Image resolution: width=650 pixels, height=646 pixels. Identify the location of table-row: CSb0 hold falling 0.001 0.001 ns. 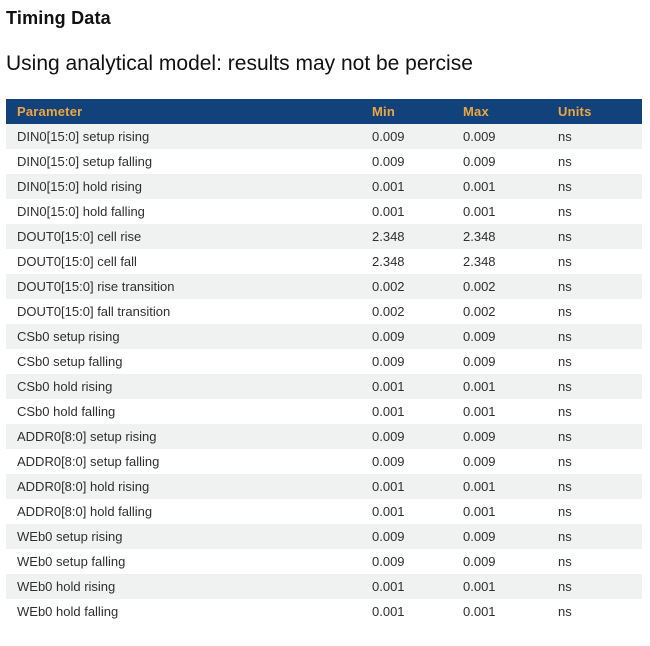
(324, 411).